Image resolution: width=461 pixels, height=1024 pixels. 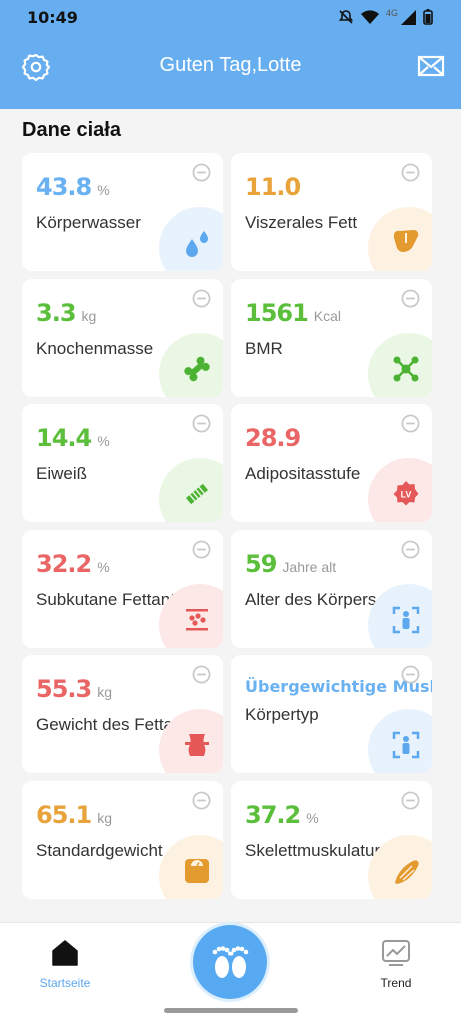 I want to click on measure-button, so click(x=230, y=962).